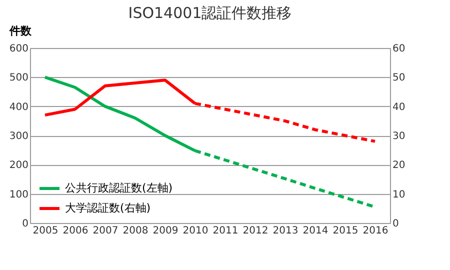 This screenshot has height=270, width=450. Describe the element at coordinates (18, 78) in the screenshot. I see `y-tick-label: 500` at that location.